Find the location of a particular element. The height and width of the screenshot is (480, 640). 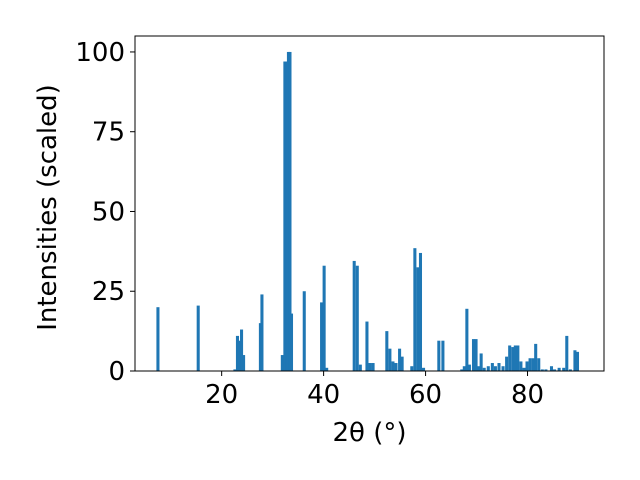

y-tick-label: 100 is located at coordinates (100, 53).